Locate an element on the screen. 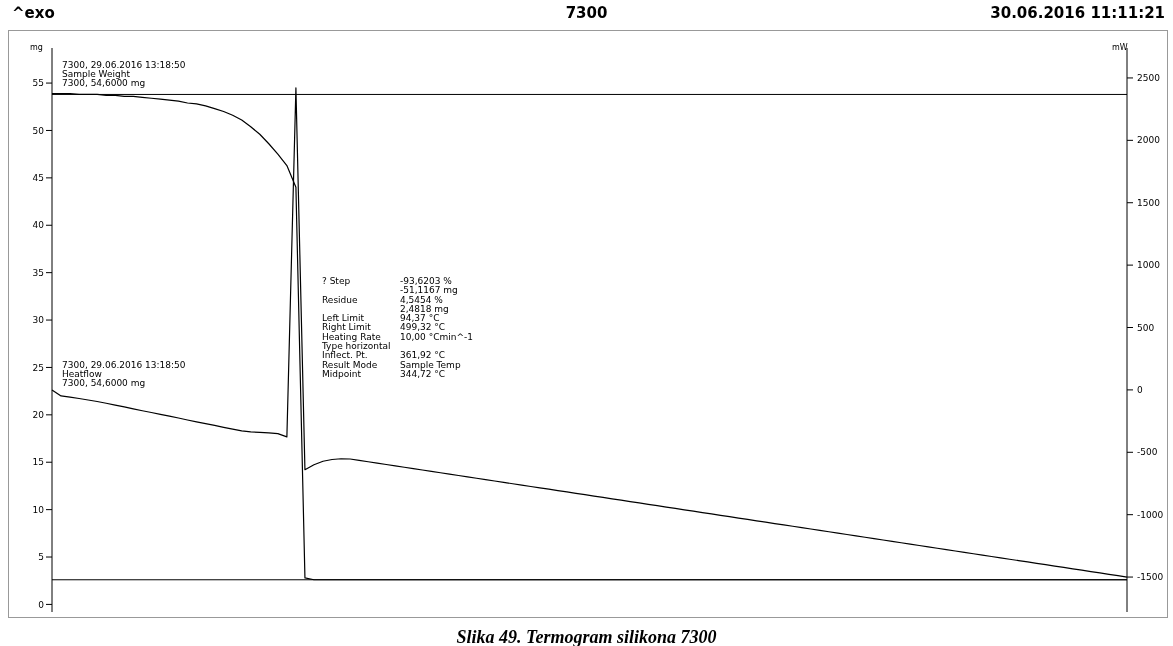 This screenshot has width=1173, height=646. y2-axis-title: mW is located at coordinates (1120, 47).